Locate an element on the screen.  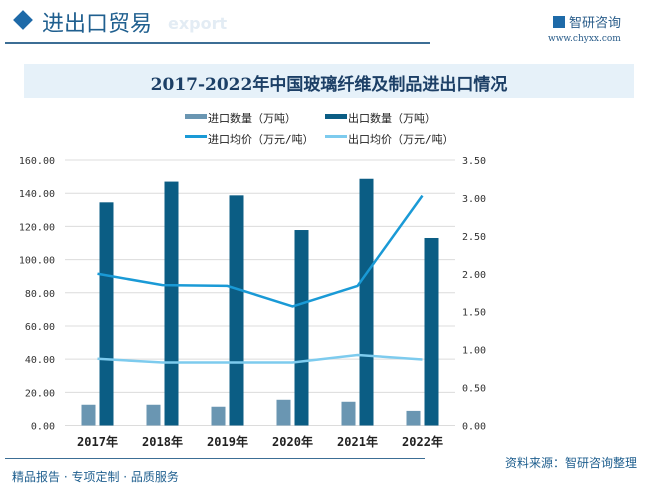
y-right-tick-label: 0.50 is located at coordinates (474, 389).